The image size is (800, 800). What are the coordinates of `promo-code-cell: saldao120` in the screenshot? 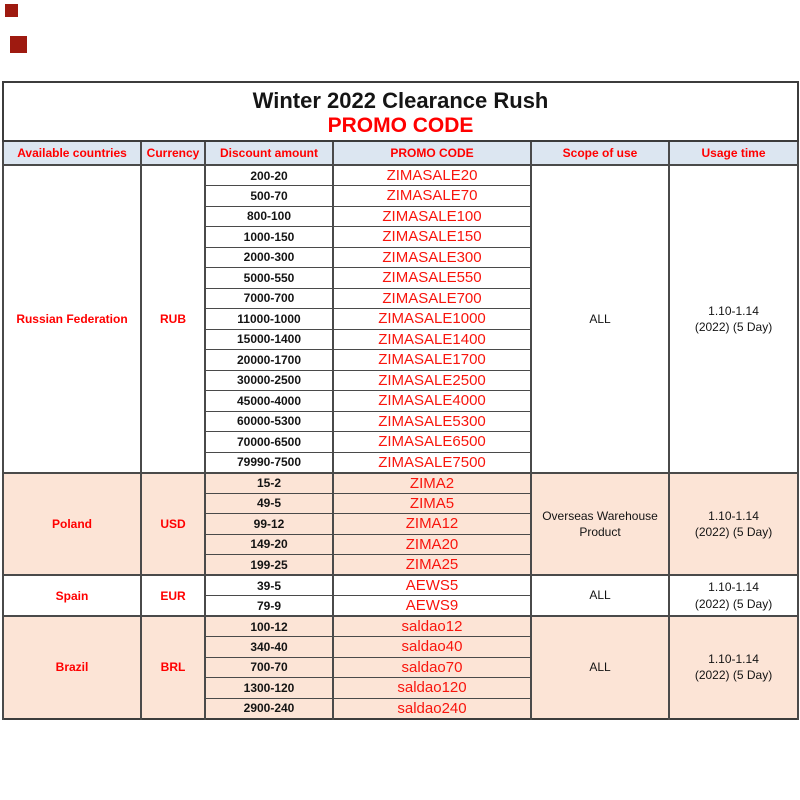 It's located at (432, 688).